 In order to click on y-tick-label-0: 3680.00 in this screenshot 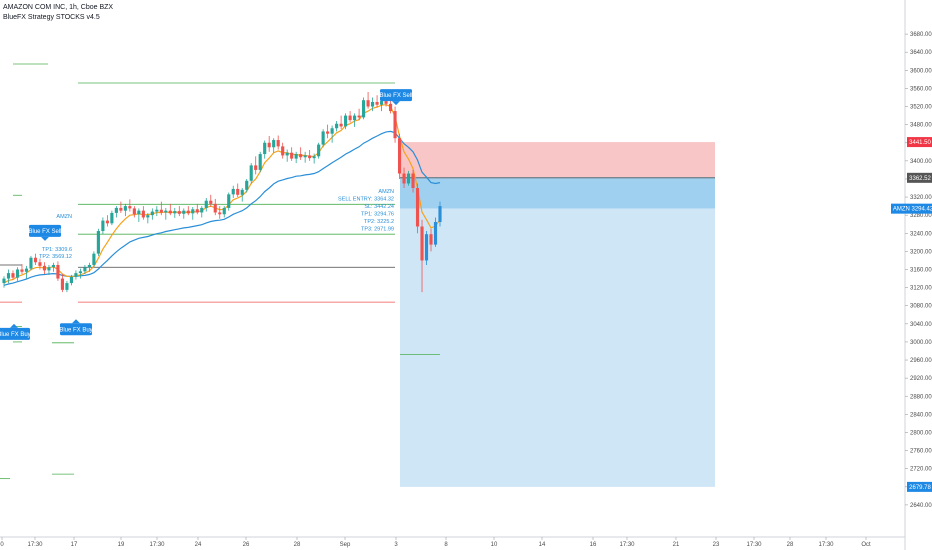, I will do `click(921, 35)`.